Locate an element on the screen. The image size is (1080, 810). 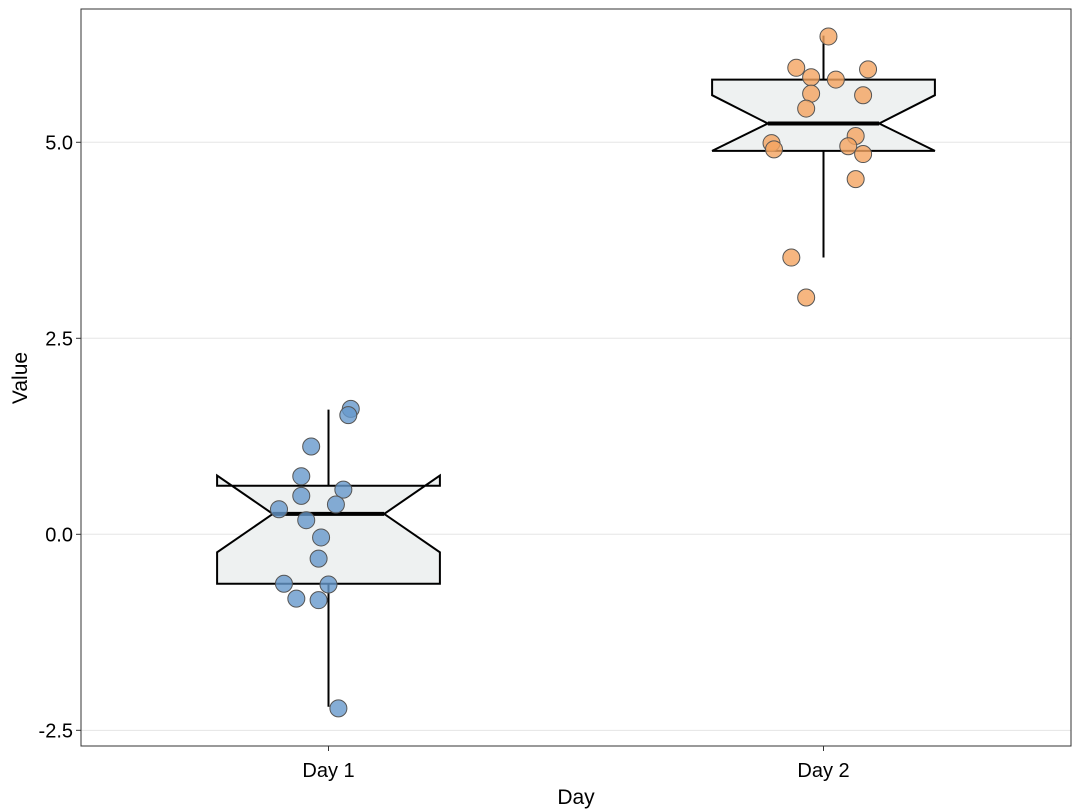
y-axis-title: Value is located at coordinates (20, 378).